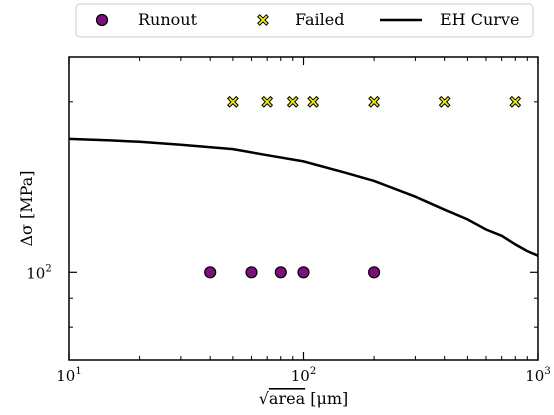  Describe the element at coordinates (303, 375) in the screenshot. I see `x-tick-label: 10²` at that location.